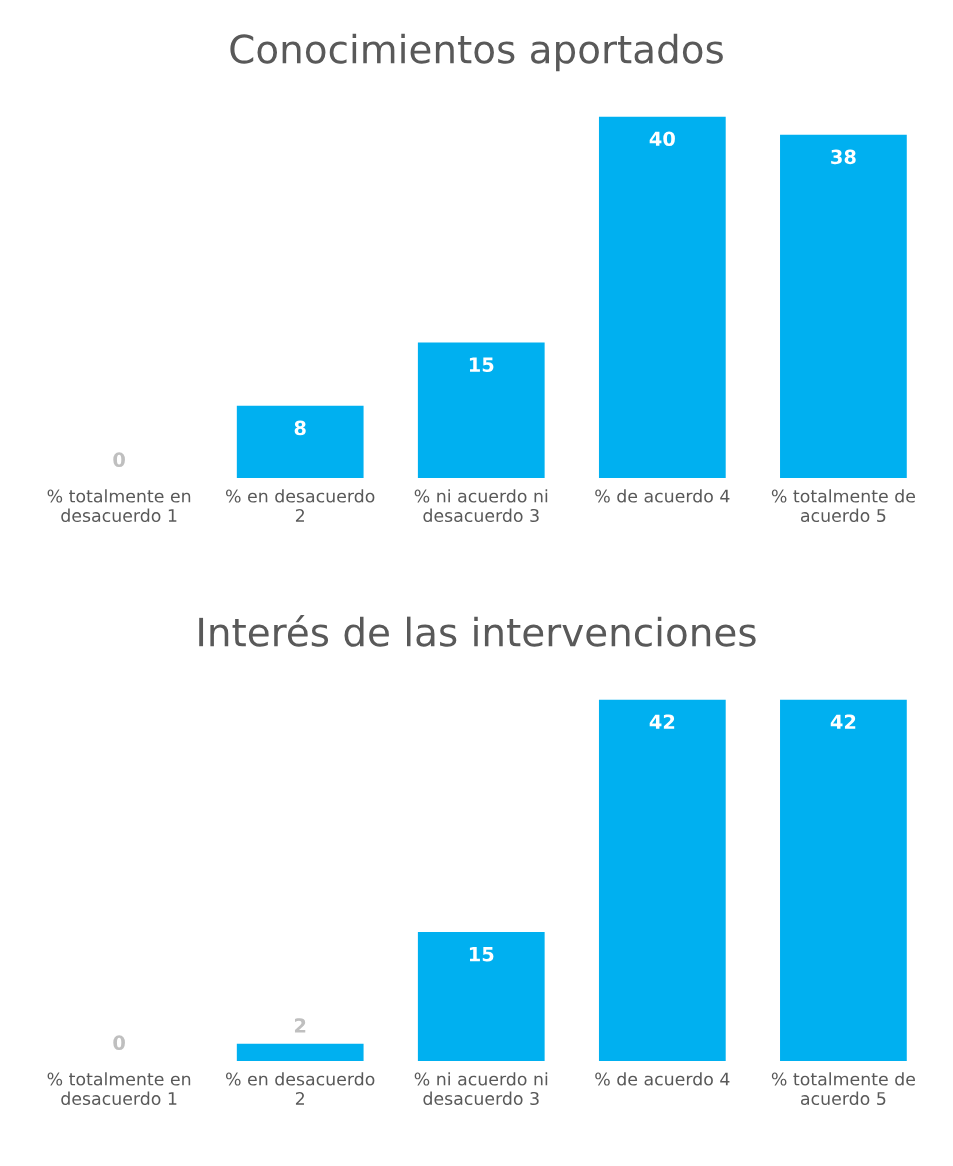  I want to click on chart-title: Interés de las intervenciones, so click(477, 631).